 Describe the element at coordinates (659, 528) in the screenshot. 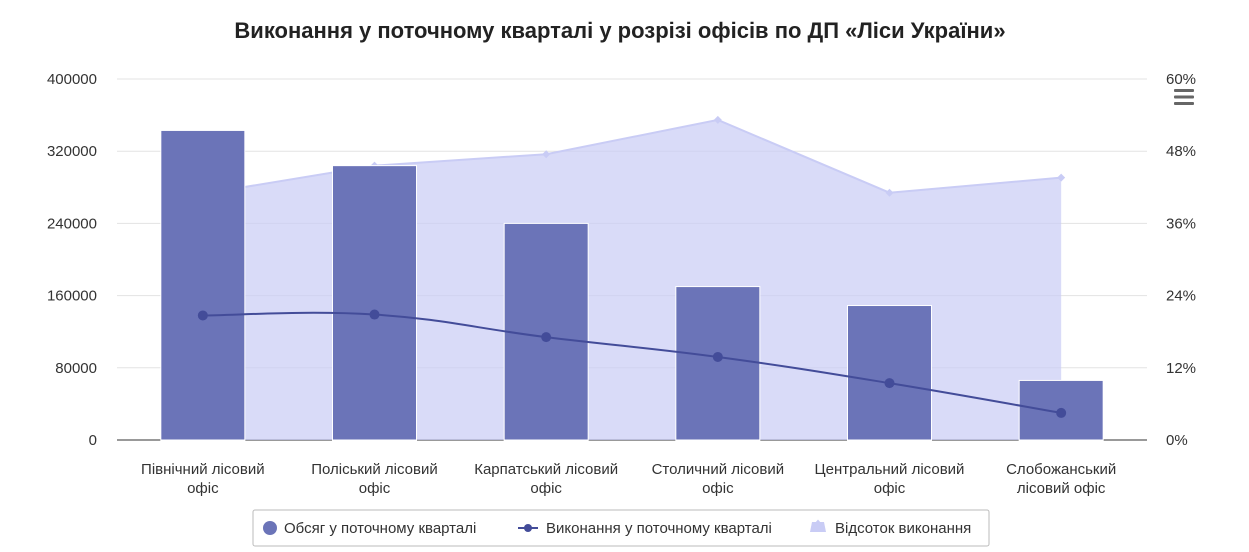

I see `legend-label-completion: Виконання у поточному кварталі` at that location.